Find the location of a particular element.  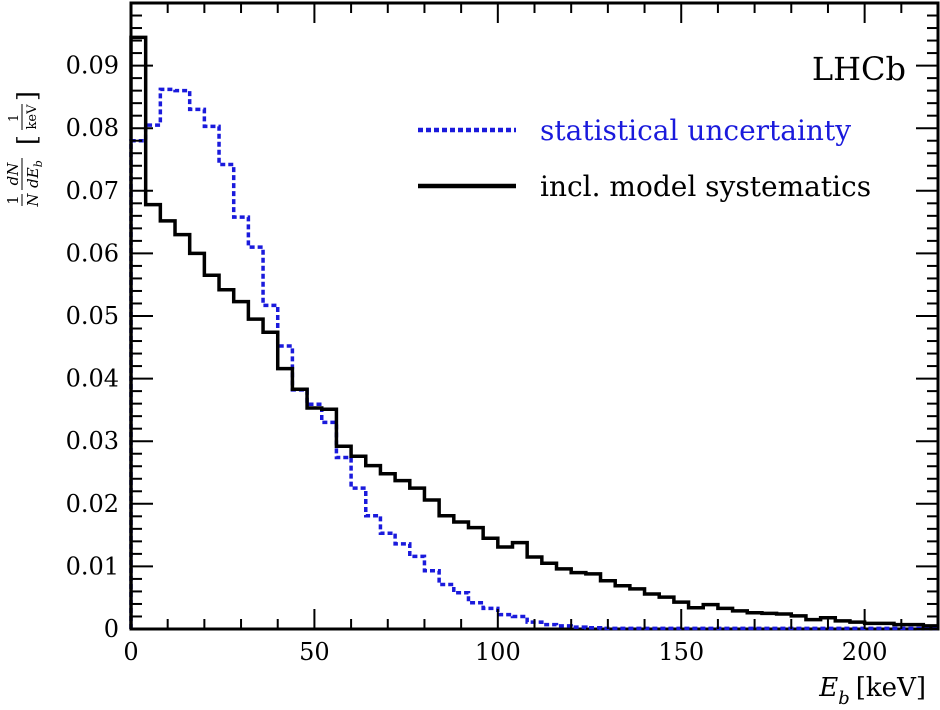

x-axis-subscript: b is located at coordinates (844, 698).